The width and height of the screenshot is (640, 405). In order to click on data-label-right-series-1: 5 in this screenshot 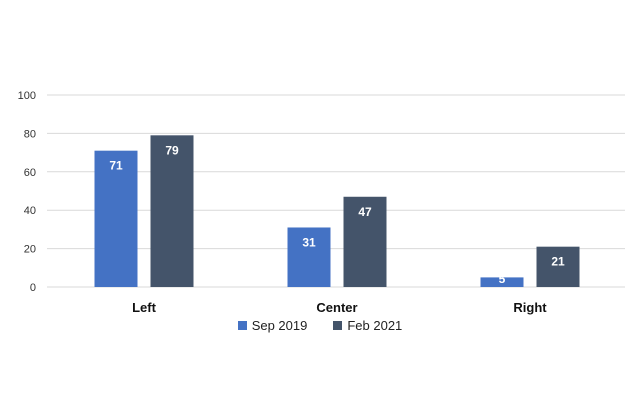, I will do `click(502, 279)`.